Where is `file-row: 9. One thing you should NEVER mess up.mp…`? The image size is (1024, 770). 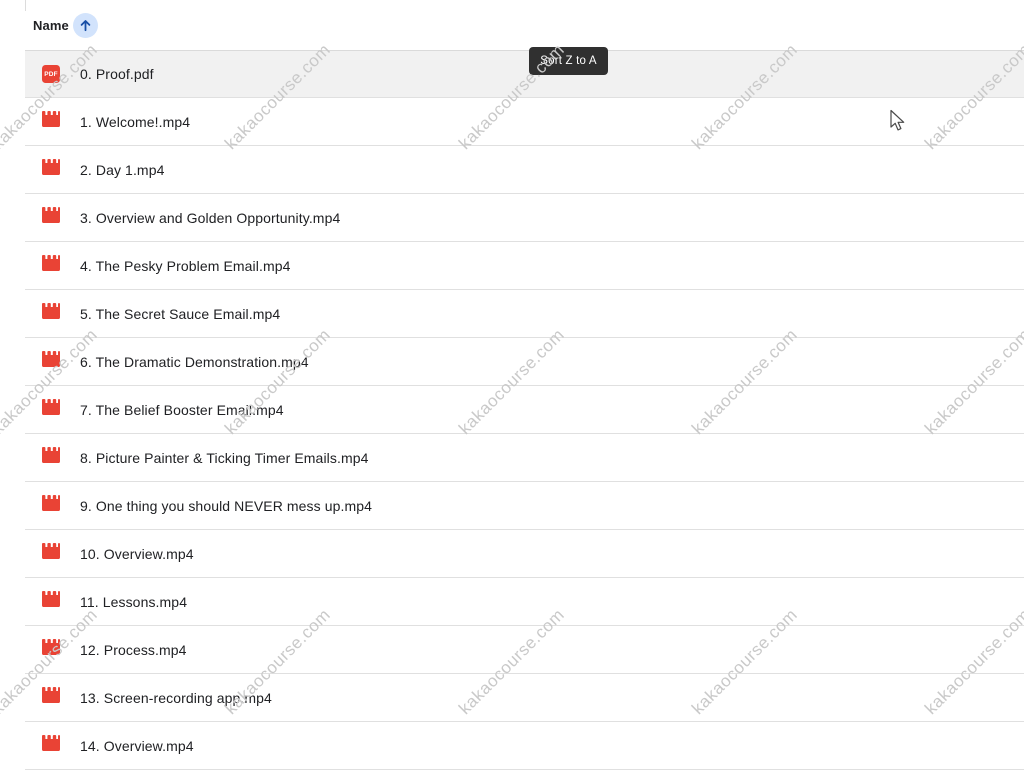
file-row: 9. One thing you should NEVER mess up.mp… is located at coordinates (524, 506).